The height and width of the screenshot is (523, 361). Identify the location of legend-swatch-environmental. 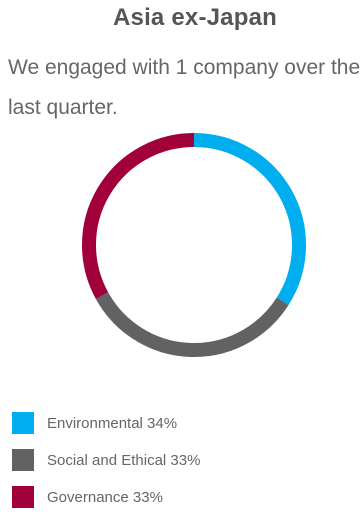
(23, 423).